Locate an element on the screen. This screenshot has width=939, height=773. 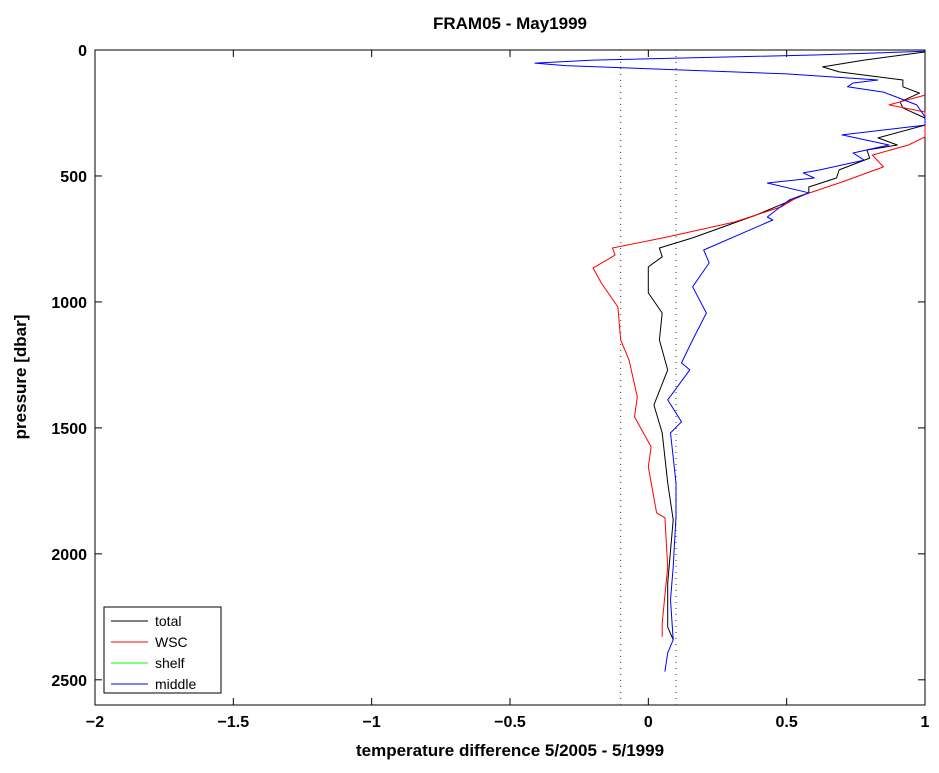
legend-label: total is located at coordinates (168, 621).